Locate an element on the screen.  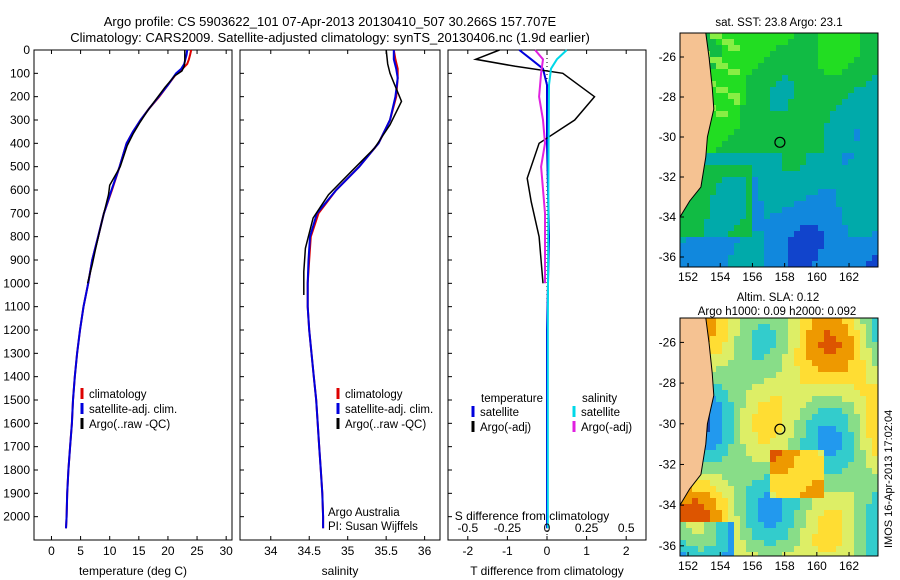
y-tick-label: 1800 is located at coordinates (16, 470).